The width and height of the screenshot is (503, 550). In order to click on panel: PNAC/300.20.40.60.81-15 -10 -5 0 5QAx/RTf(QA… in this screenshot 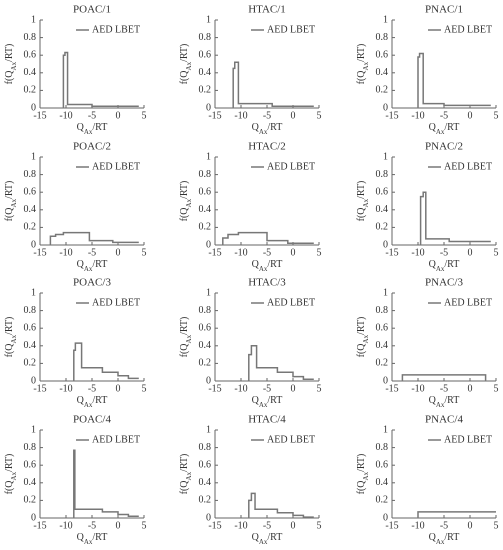, I will do `click(427, 343)`.